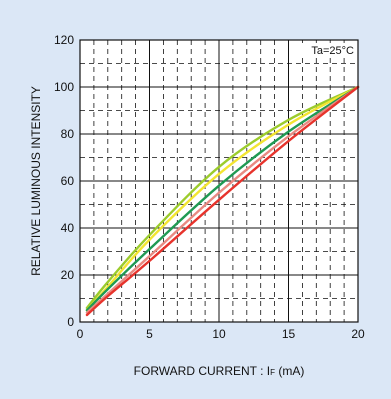 This screenshot has width=391, height=399. I want to click on y-tick-label: 20, so click(68, 275).